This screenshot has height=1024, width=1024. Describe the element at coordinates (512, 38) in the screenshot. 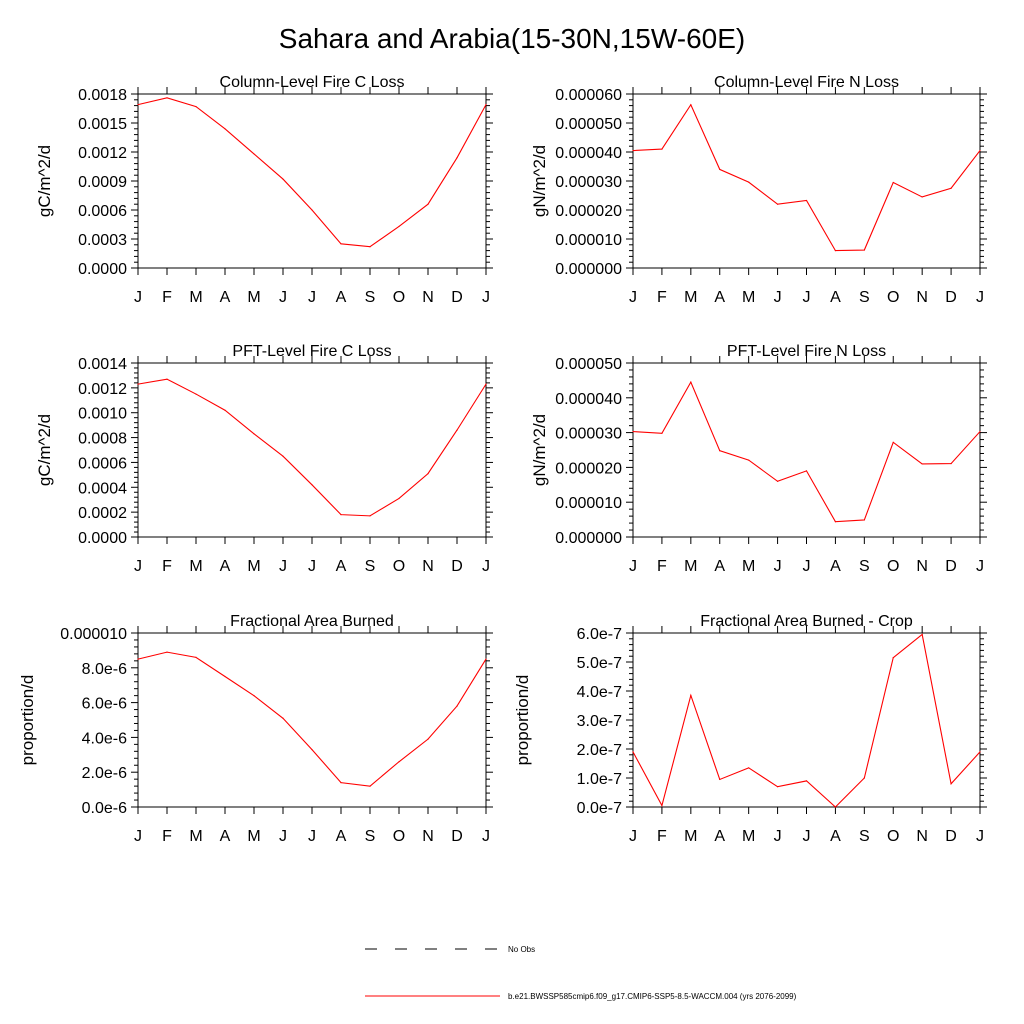

I see `figure-title: Sahara and Arabia(15-30N,15W-60E)` at that location.